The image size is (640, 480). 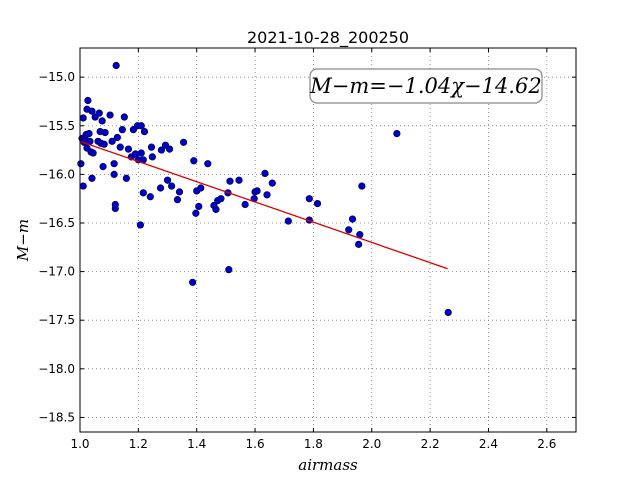 I want to click on y-tick-label: −17.5, so click(x=56, y=320).